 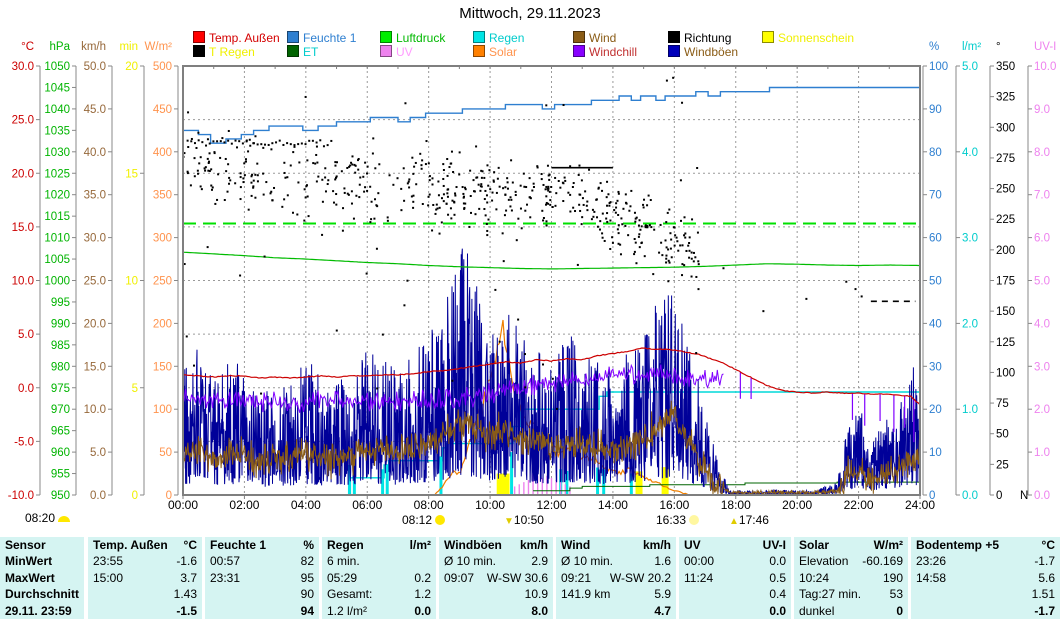 I want to click on svg-text: 1020, so click(x=57, y=196).